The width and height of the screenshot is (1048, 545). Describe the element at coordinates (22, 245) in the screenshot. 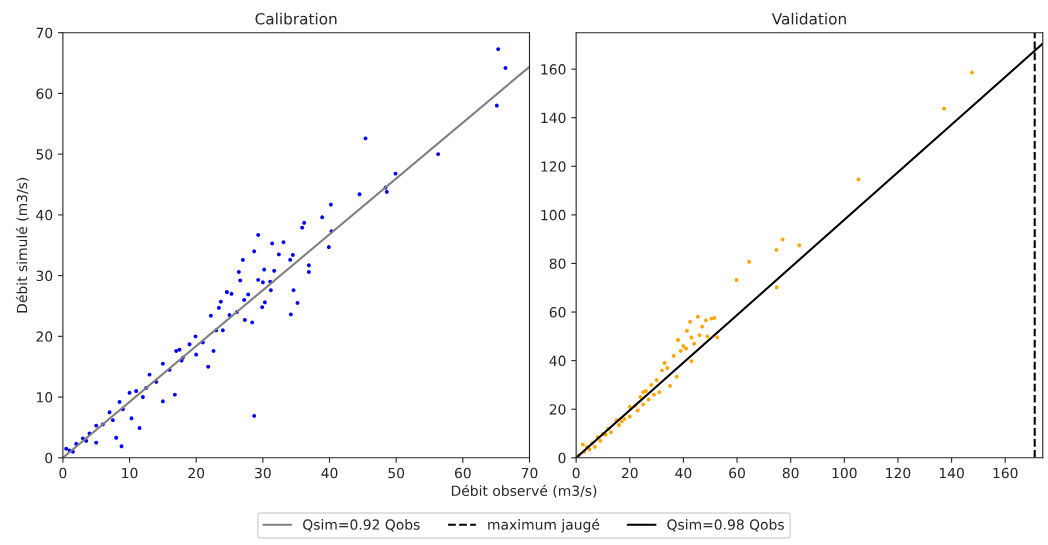

I see `y-axis-title: Débit simulé (m3/s)` at that location.